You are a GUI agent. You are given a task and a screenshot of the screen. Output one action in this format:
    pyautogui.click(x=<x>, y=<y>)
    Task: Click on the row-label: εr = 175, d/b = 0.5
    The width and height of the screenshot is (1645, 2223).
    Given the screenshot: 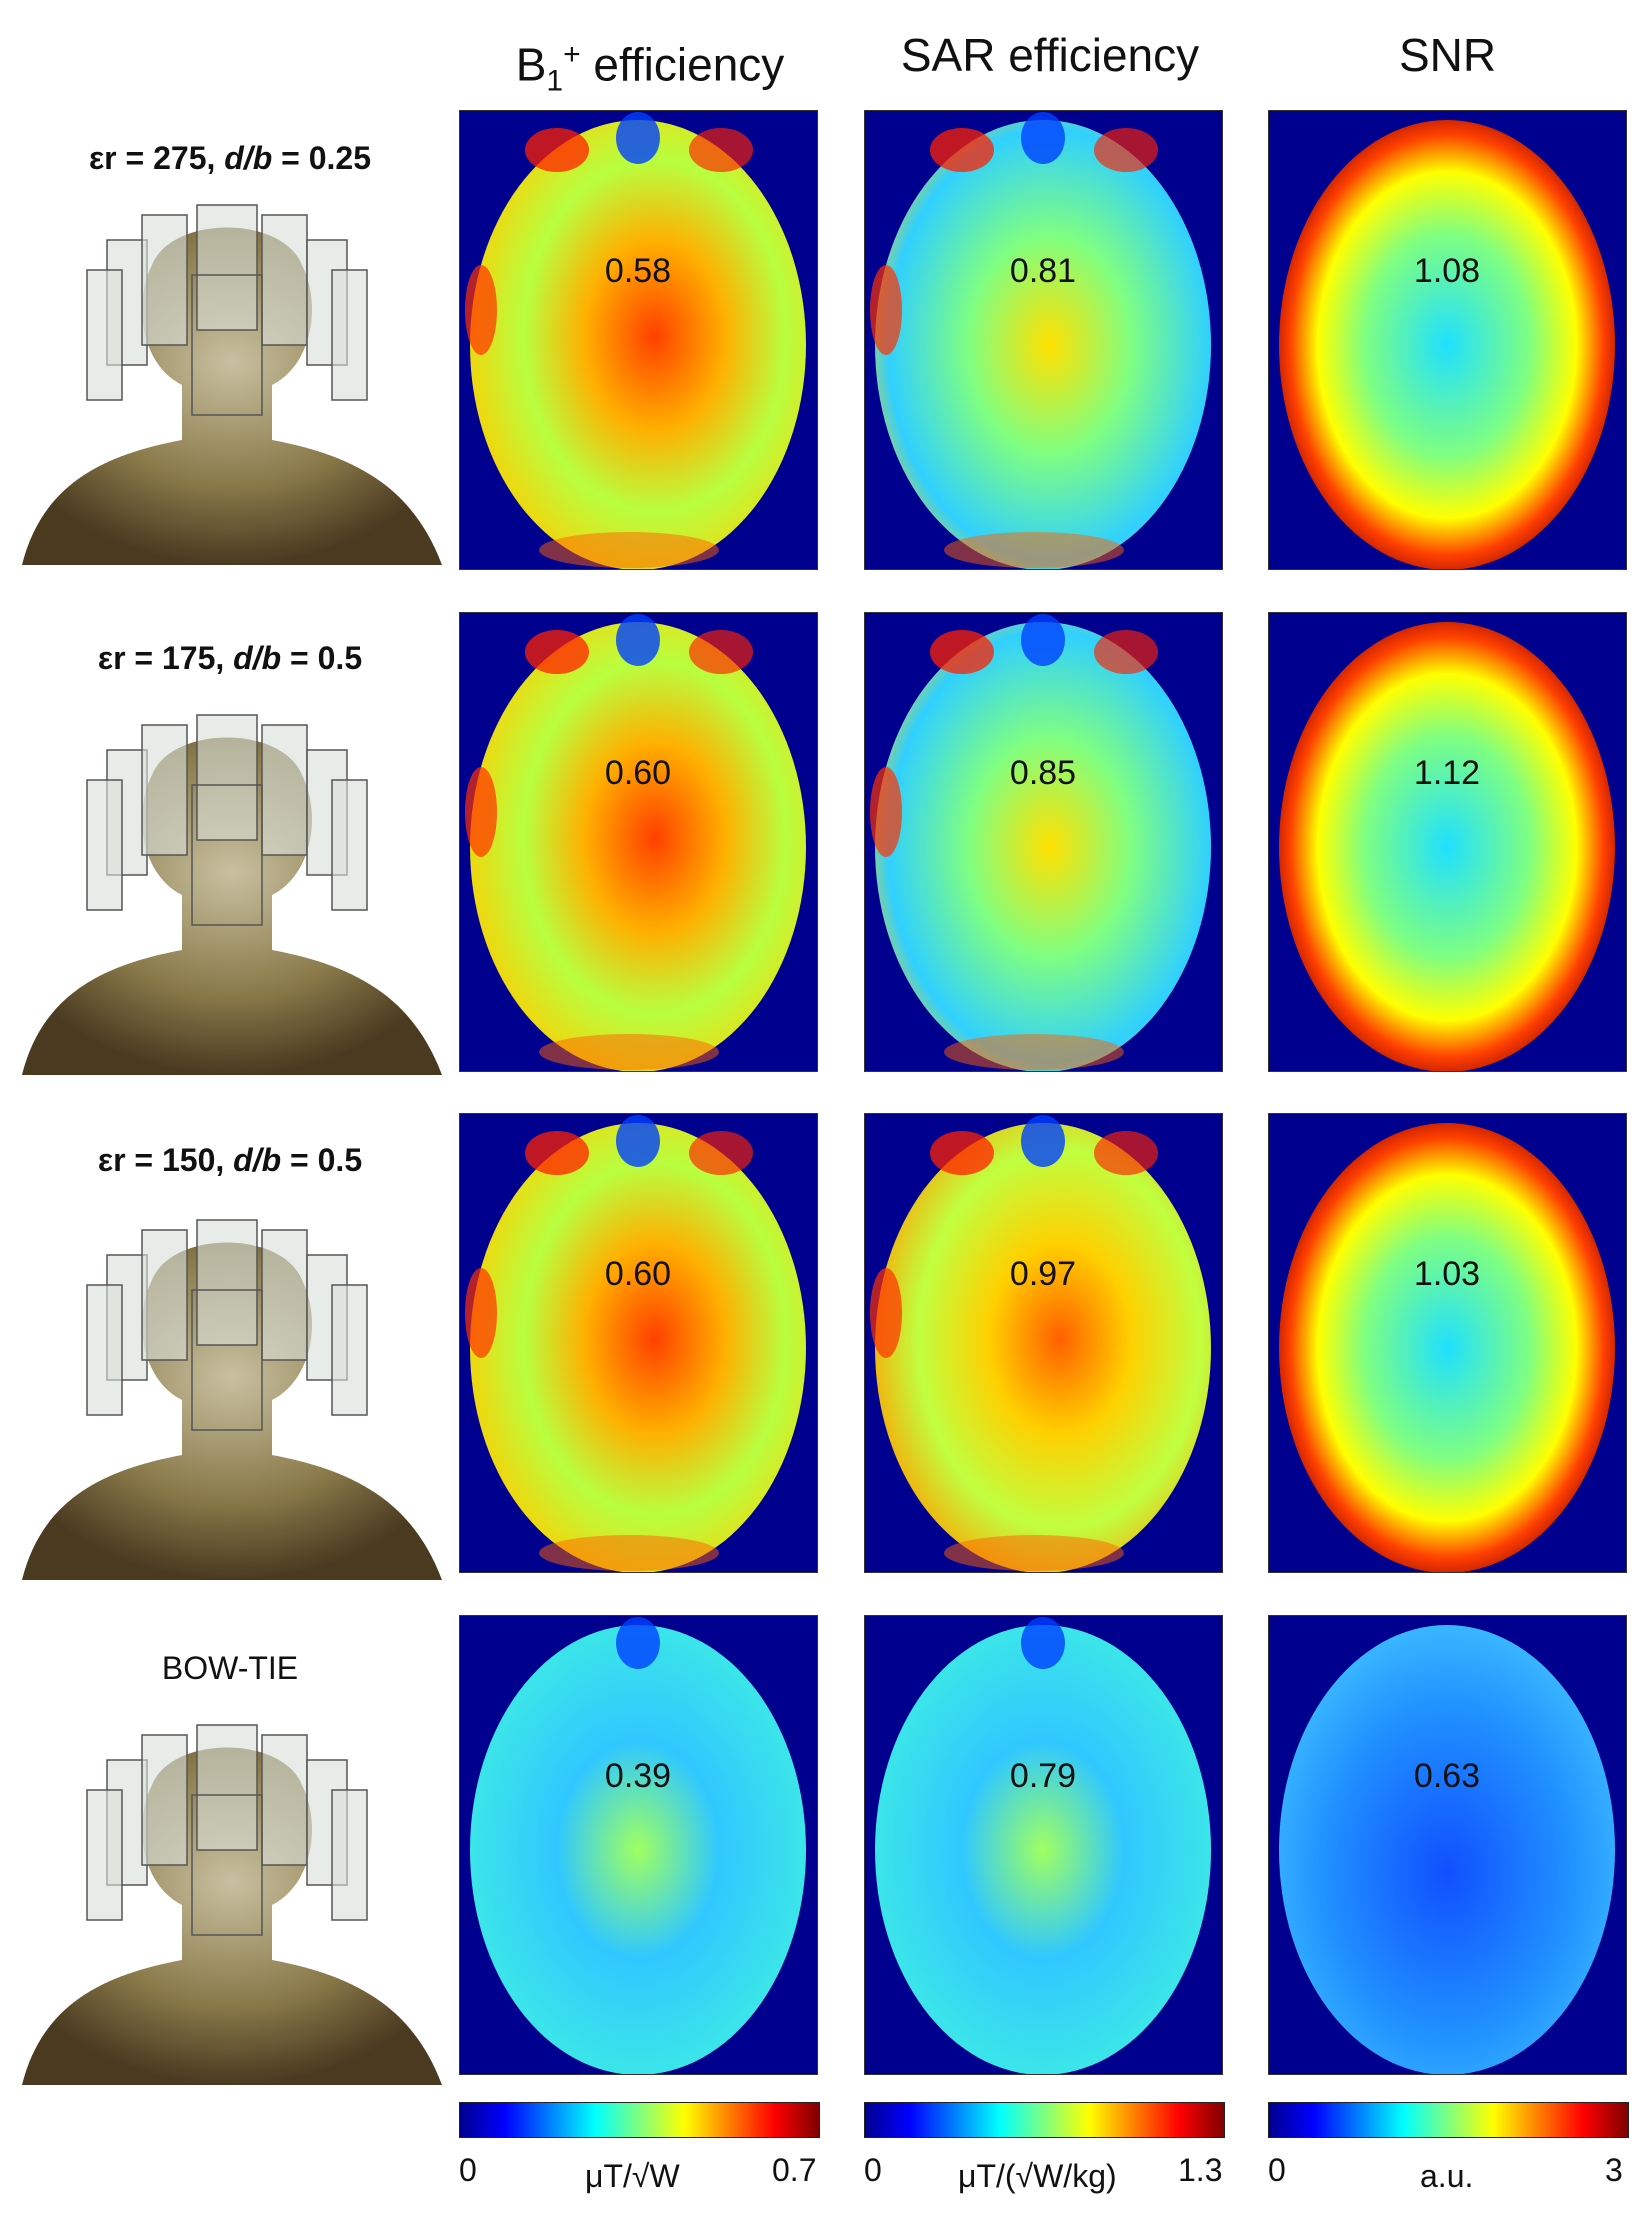 What is the action you would take?
    pyautogui.click(x=230, y=658)
    